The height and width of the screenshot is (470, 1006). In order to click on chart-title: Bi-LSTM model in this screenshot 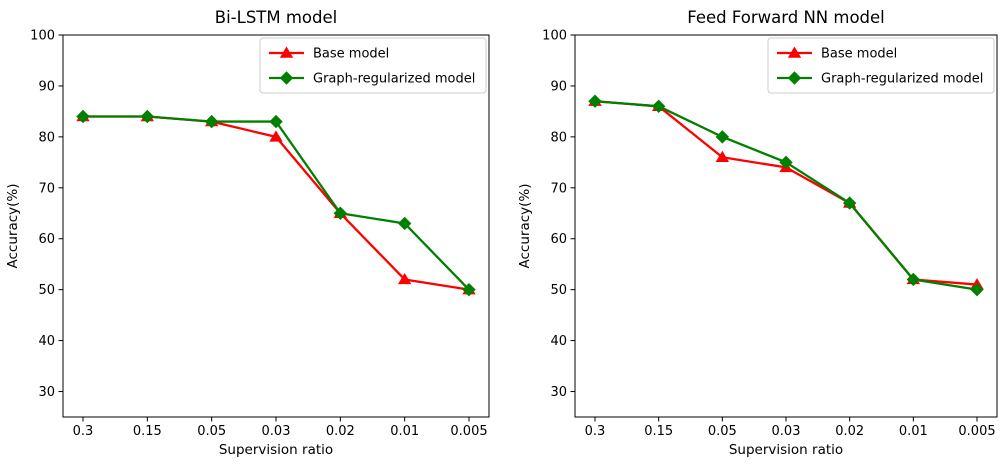, I will do `click(276, 17)`.